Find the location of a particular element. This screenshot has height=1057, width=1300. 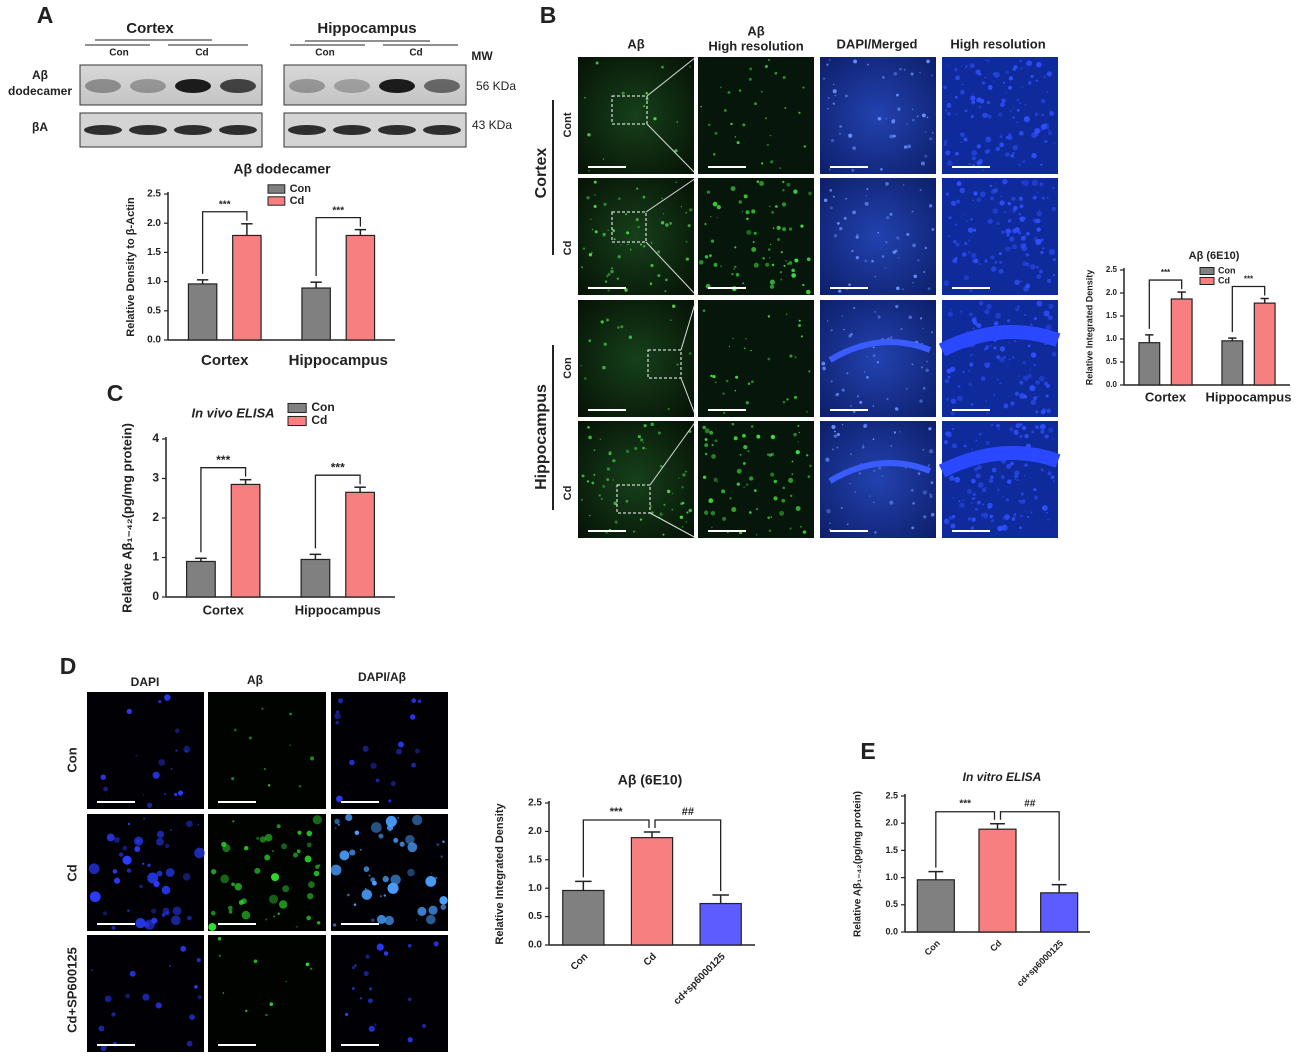

blot-image is located at coordinates (375, 85).